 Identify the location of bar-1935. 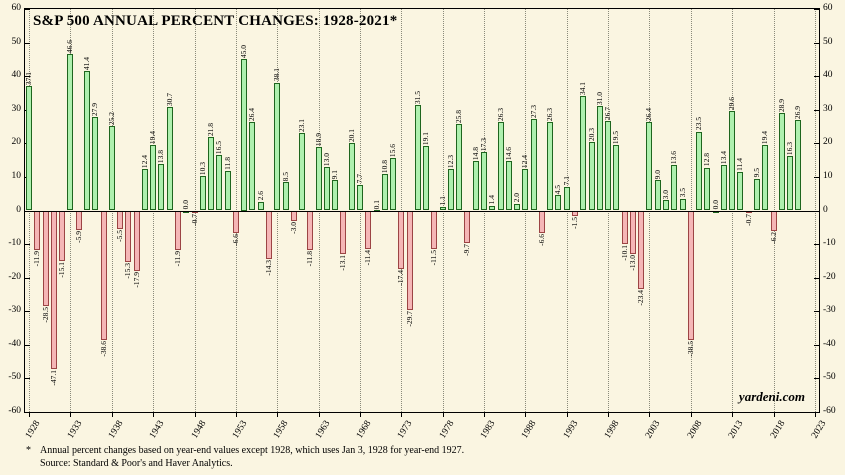
(87, 141).